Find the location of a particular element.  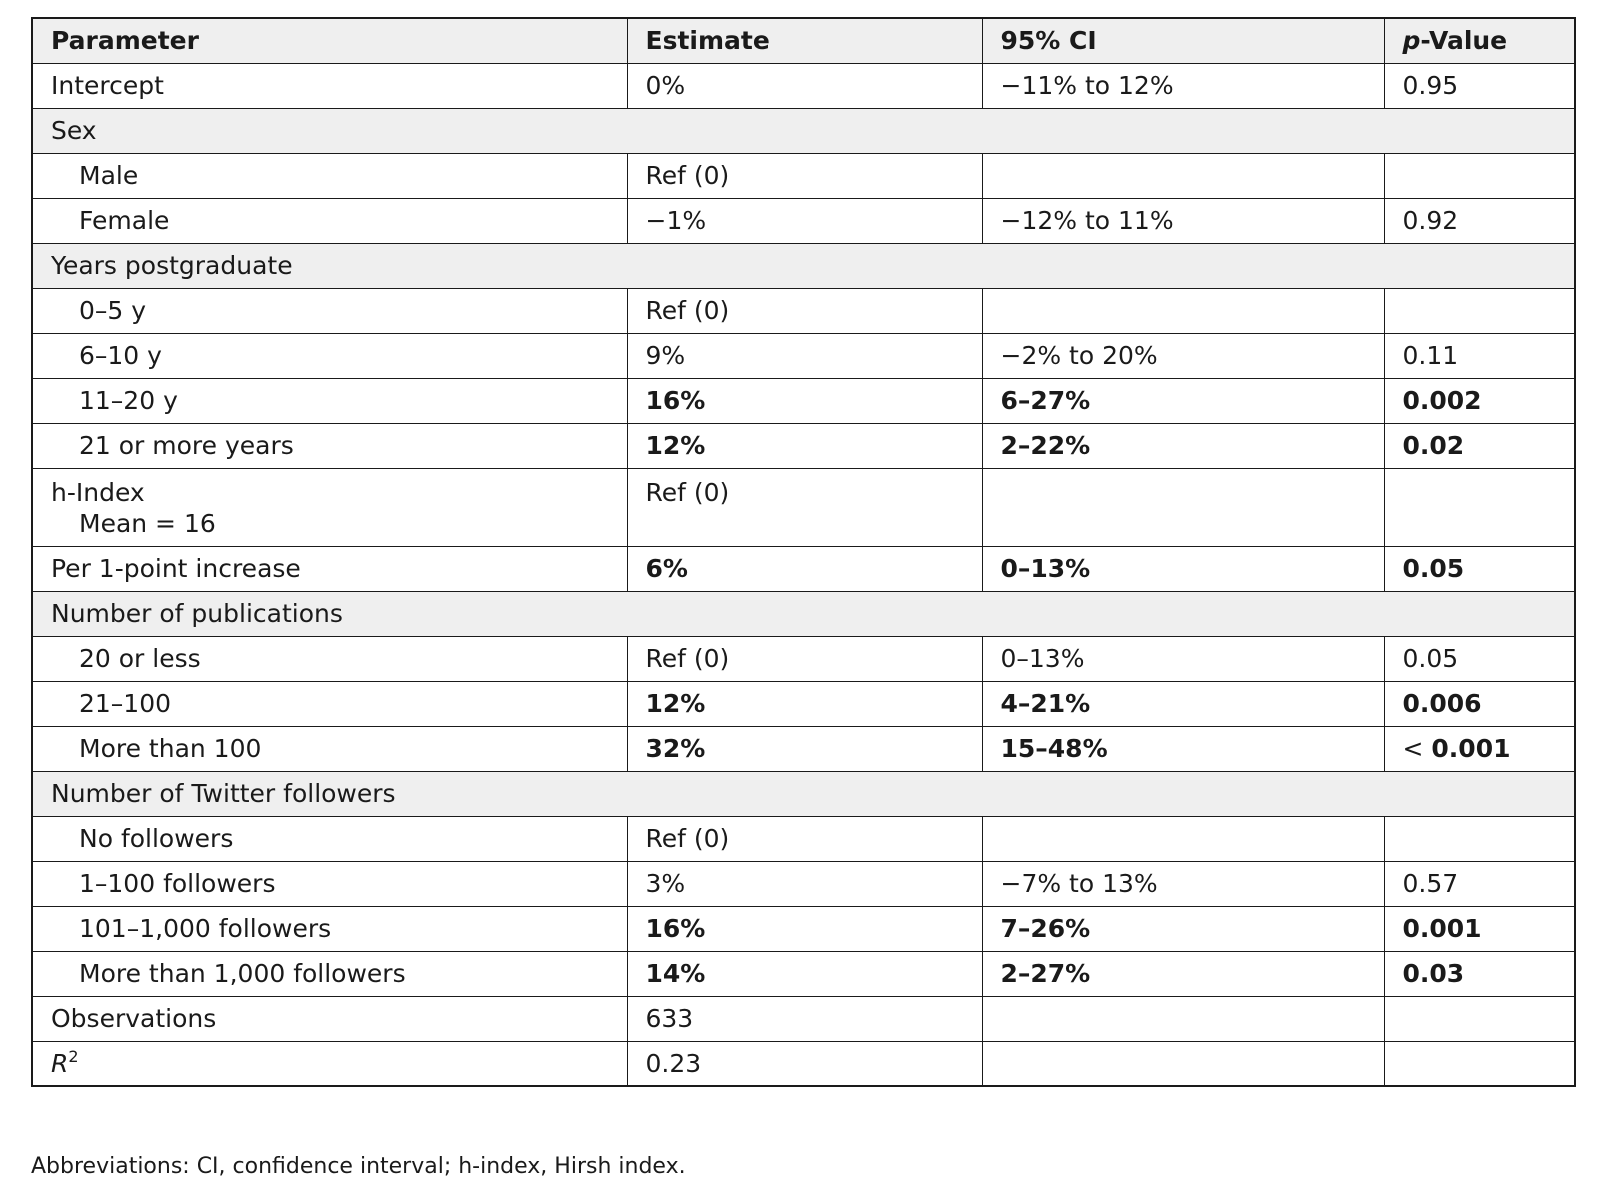

header-p-rest: -Value is located at coordinates (1464, 41).